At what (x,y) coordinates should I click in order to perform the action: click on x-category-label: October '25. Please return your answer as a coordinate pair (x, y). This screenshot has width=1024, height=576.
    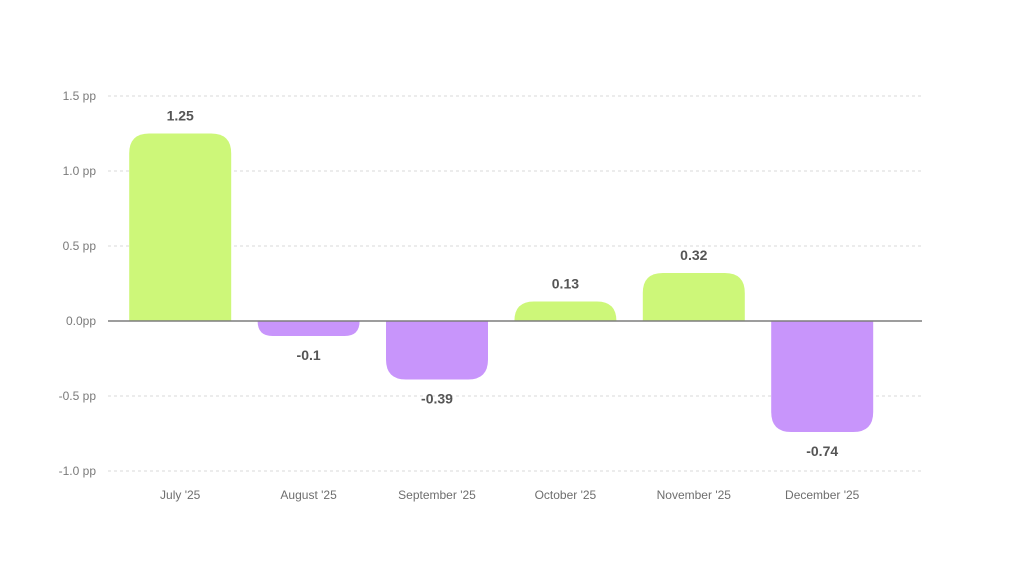
    Looking at the image, I should click on (566, 495).